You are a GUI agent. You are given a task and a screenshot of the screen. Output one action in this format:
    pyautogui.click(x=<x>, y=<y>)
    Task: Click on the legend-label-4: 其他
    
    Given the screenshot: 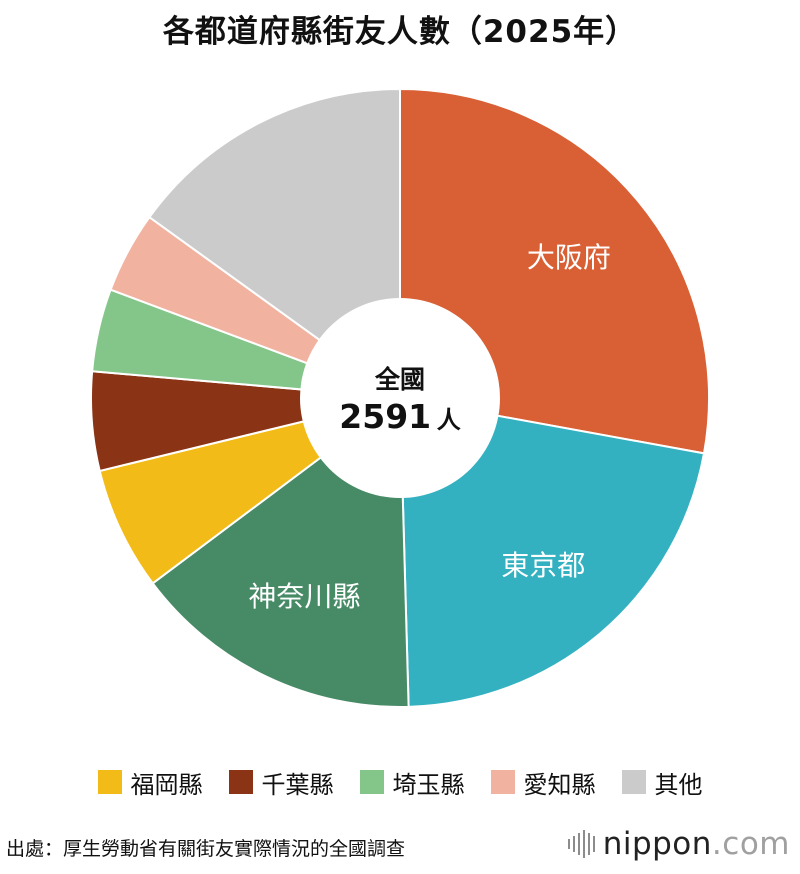 What is the action you would take?
    pyautogui.click(x=678, y=784)
    